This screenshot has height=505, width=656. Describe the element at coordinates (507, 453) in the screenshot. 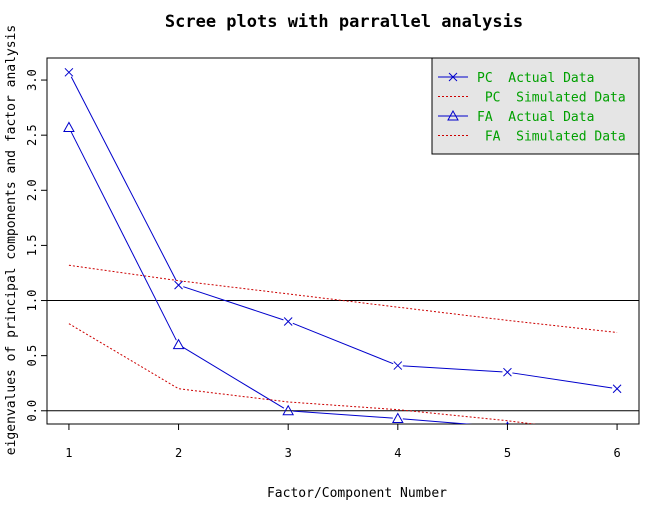

I see `x-tick-label-5: 5` at that location.